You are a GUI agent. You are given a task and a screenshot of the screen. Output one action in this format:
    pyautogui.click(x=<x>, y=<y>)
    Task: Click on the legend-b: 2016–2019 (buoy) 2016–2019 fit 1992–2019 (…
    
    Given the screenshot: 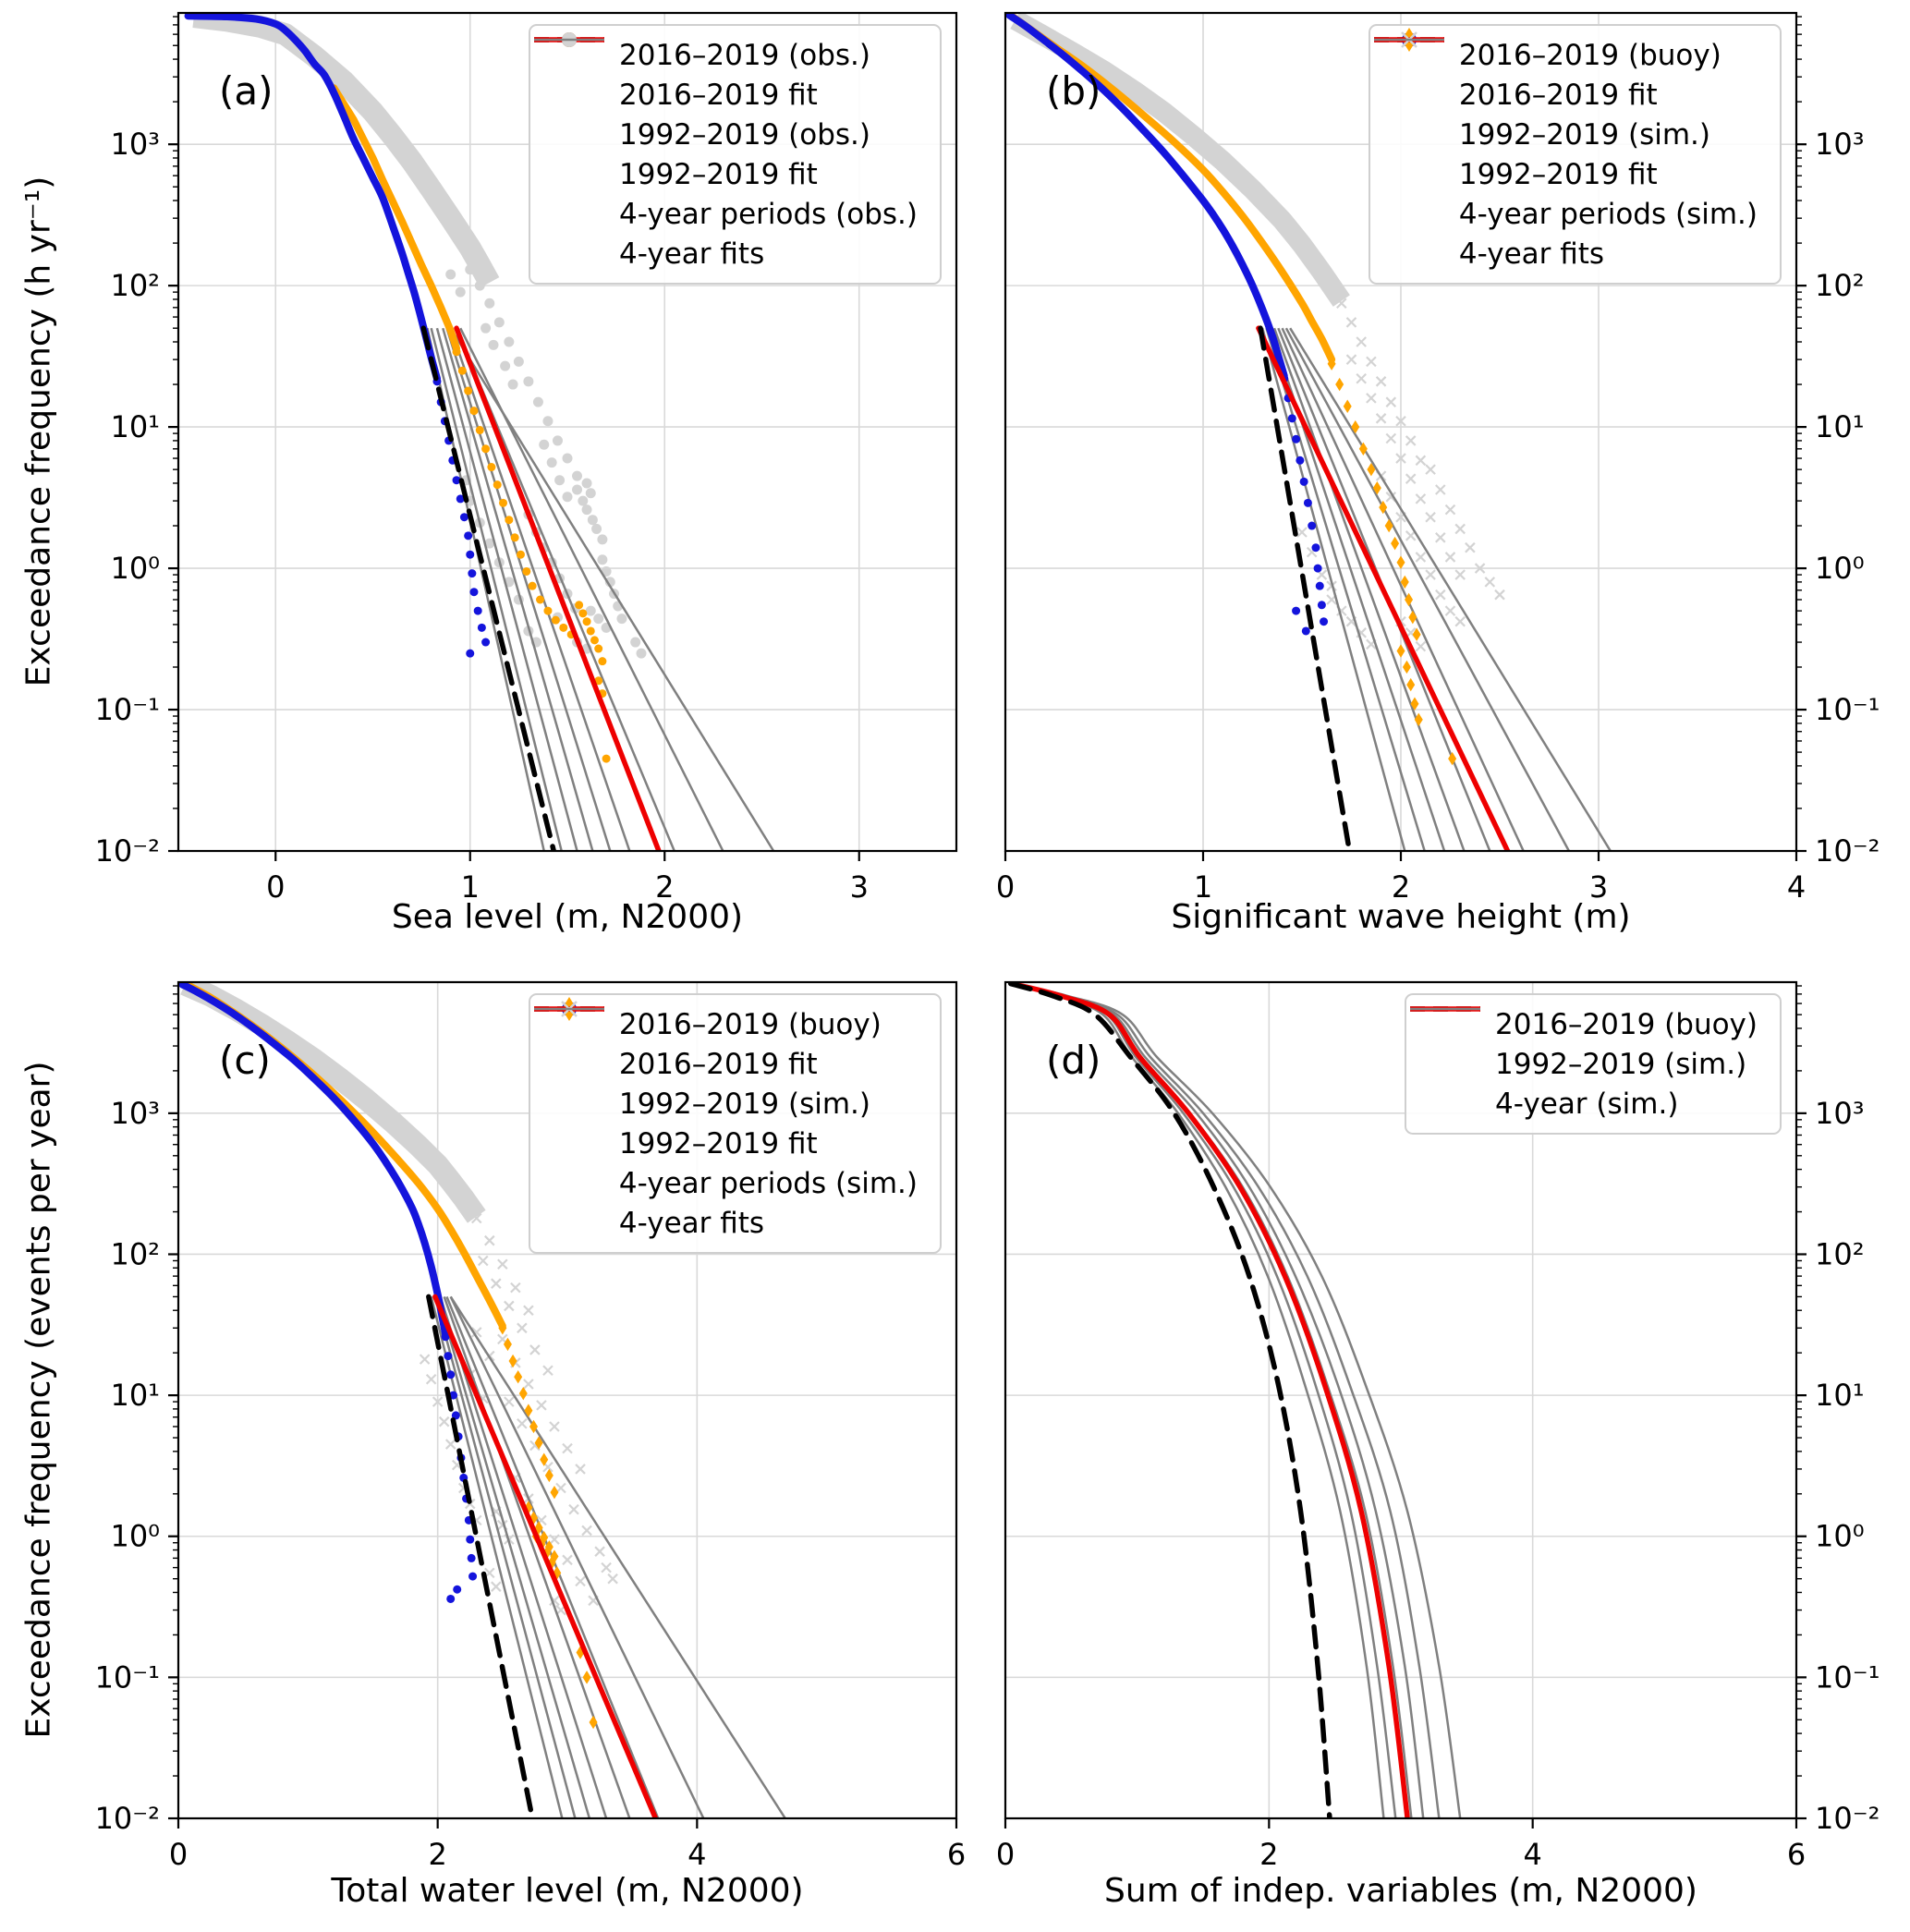 What is the action you would take?
    pyautogui.click(x=1575, y=154)
    